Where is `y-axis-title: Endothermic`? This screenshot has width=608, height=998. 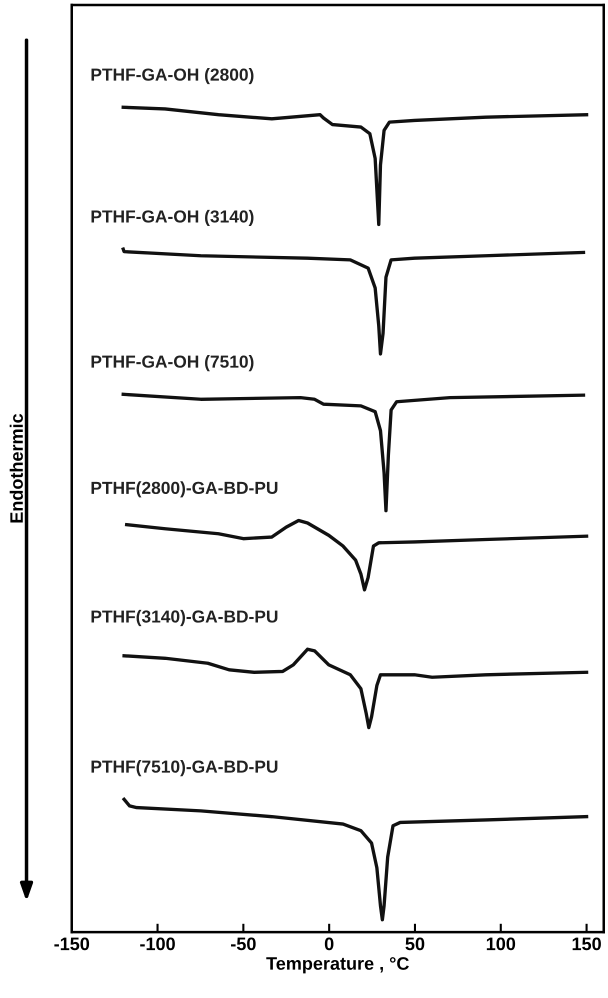
y-axis-title: Endothermic is located at coordinates (16, 468).